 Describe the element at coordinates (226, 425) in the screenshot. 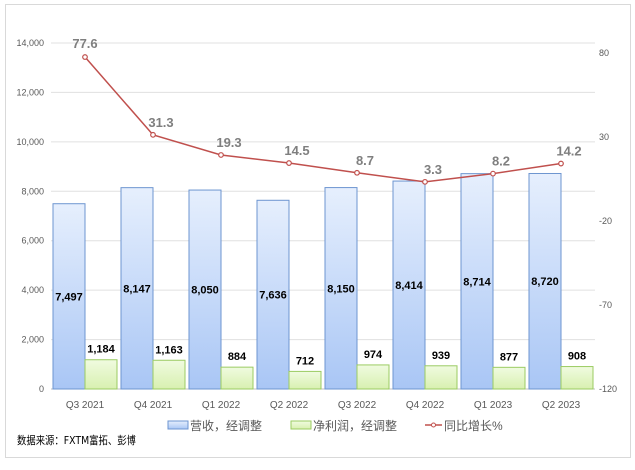

I see `legend-label-revenue: 营收，经调整` at that location.